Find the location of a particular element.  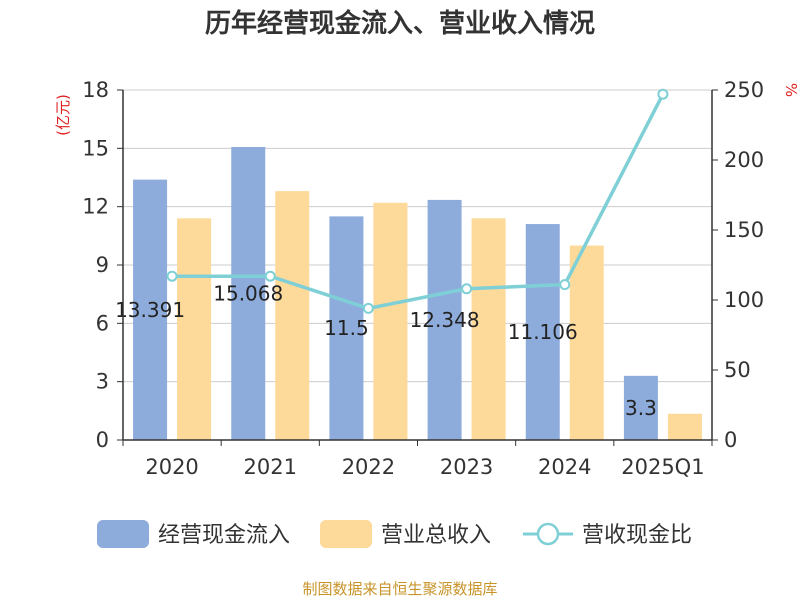

x-tick-label: 2022 is located at coordinates (368, 467).